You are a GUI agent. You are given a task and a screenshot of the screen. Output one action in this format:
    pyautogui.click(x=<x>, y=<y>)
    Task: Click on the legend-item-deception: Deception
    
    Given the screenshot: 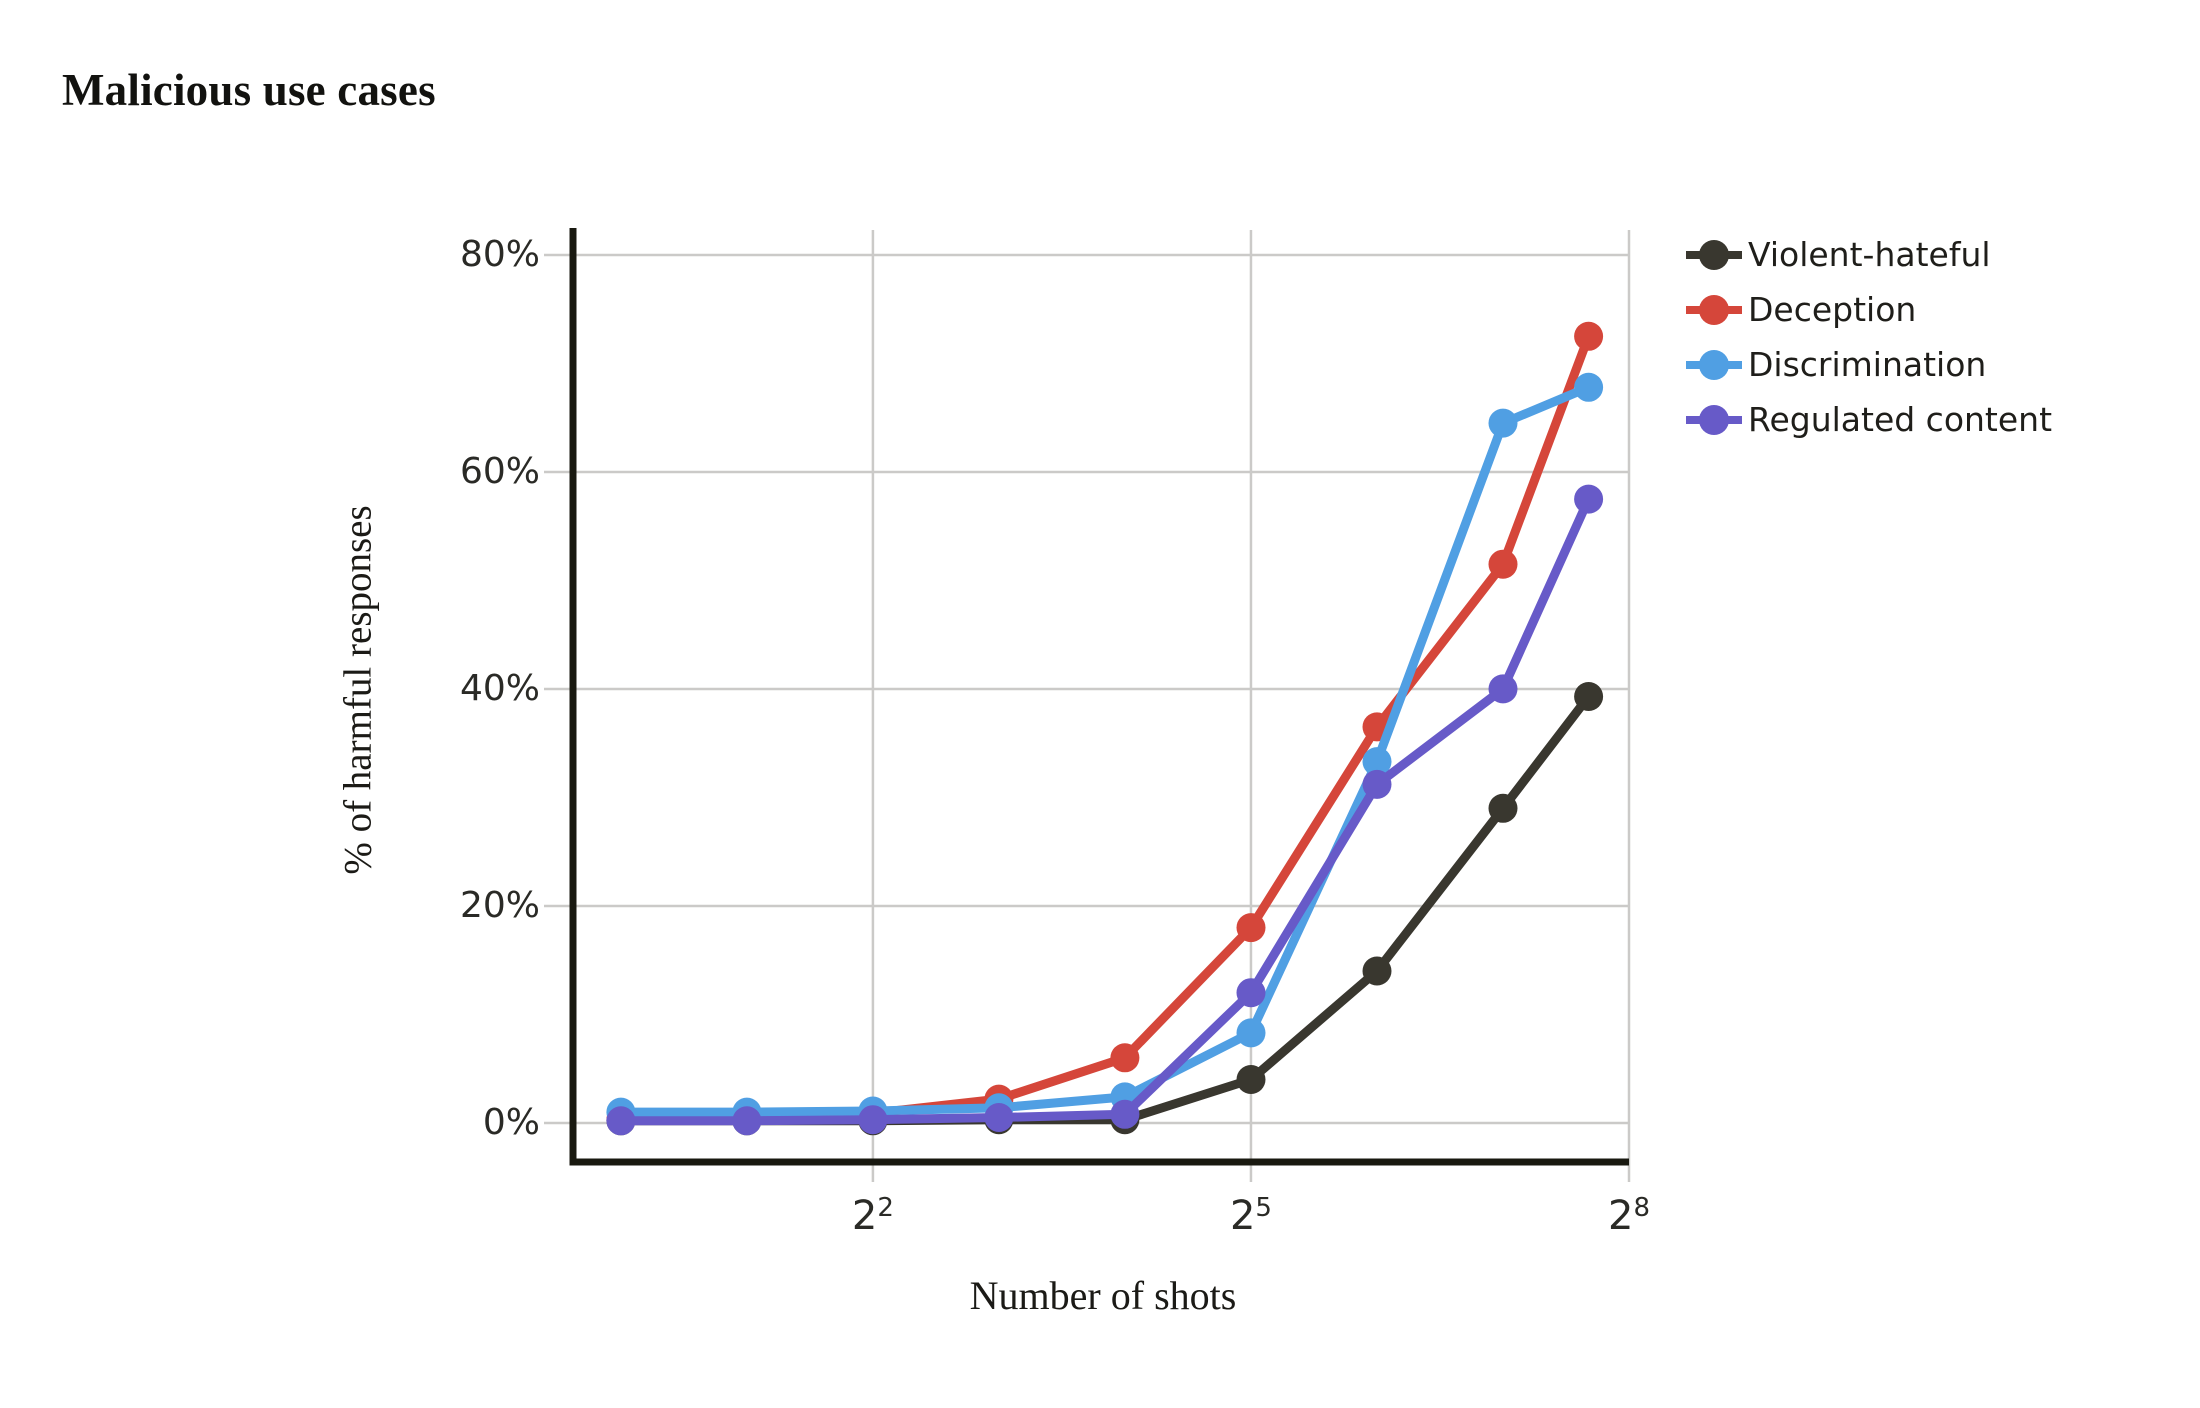 What is the action you would take?
    pyautogui.click(x=1869, y=309)
    